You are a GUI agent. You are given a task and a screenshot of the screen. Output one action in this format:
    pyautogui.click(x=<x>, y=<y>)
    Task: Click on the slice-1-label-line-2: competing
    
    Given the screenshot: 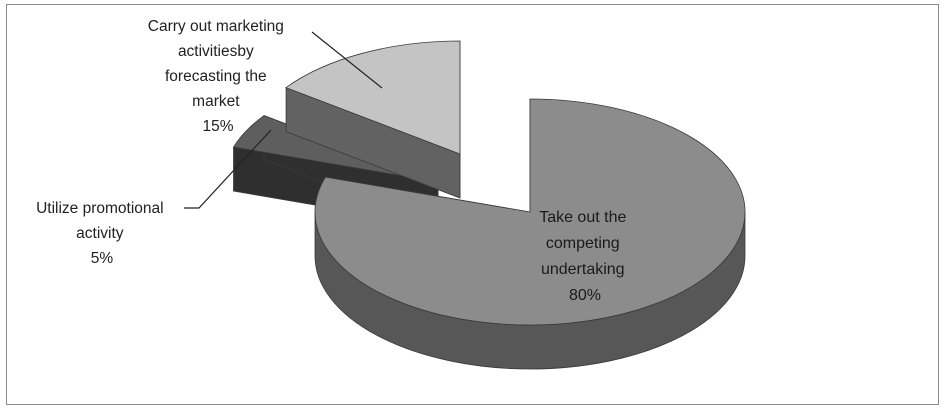 What is the action you would take?
    pyautogui.click(x=583, y=243)
    